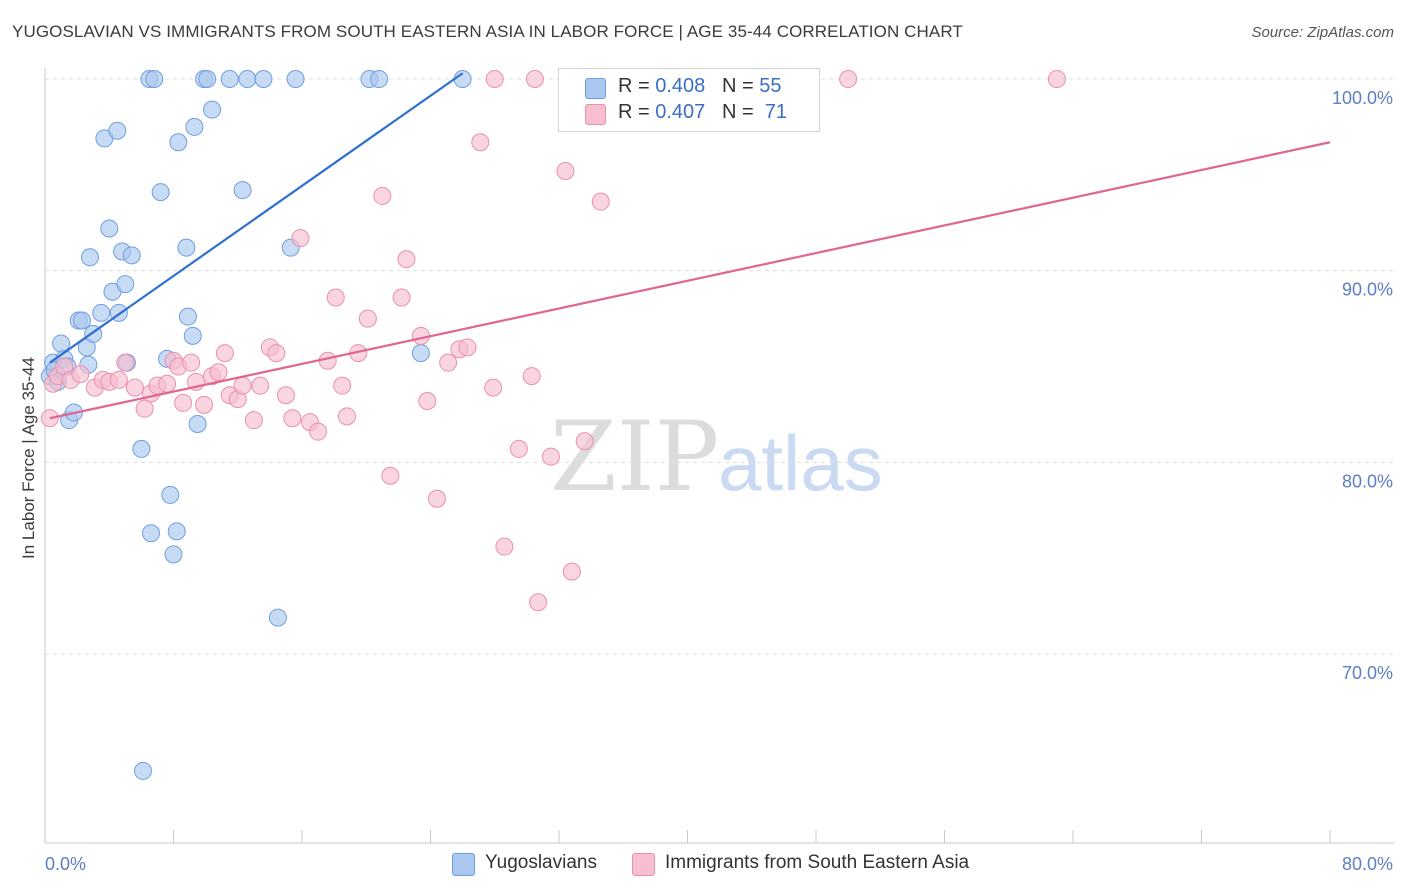  What do you see at coordinates (1322, 32) in the screenshot?
I see `source-label: Source: ZipAtlas.com` at bounding box center [1322, 32].